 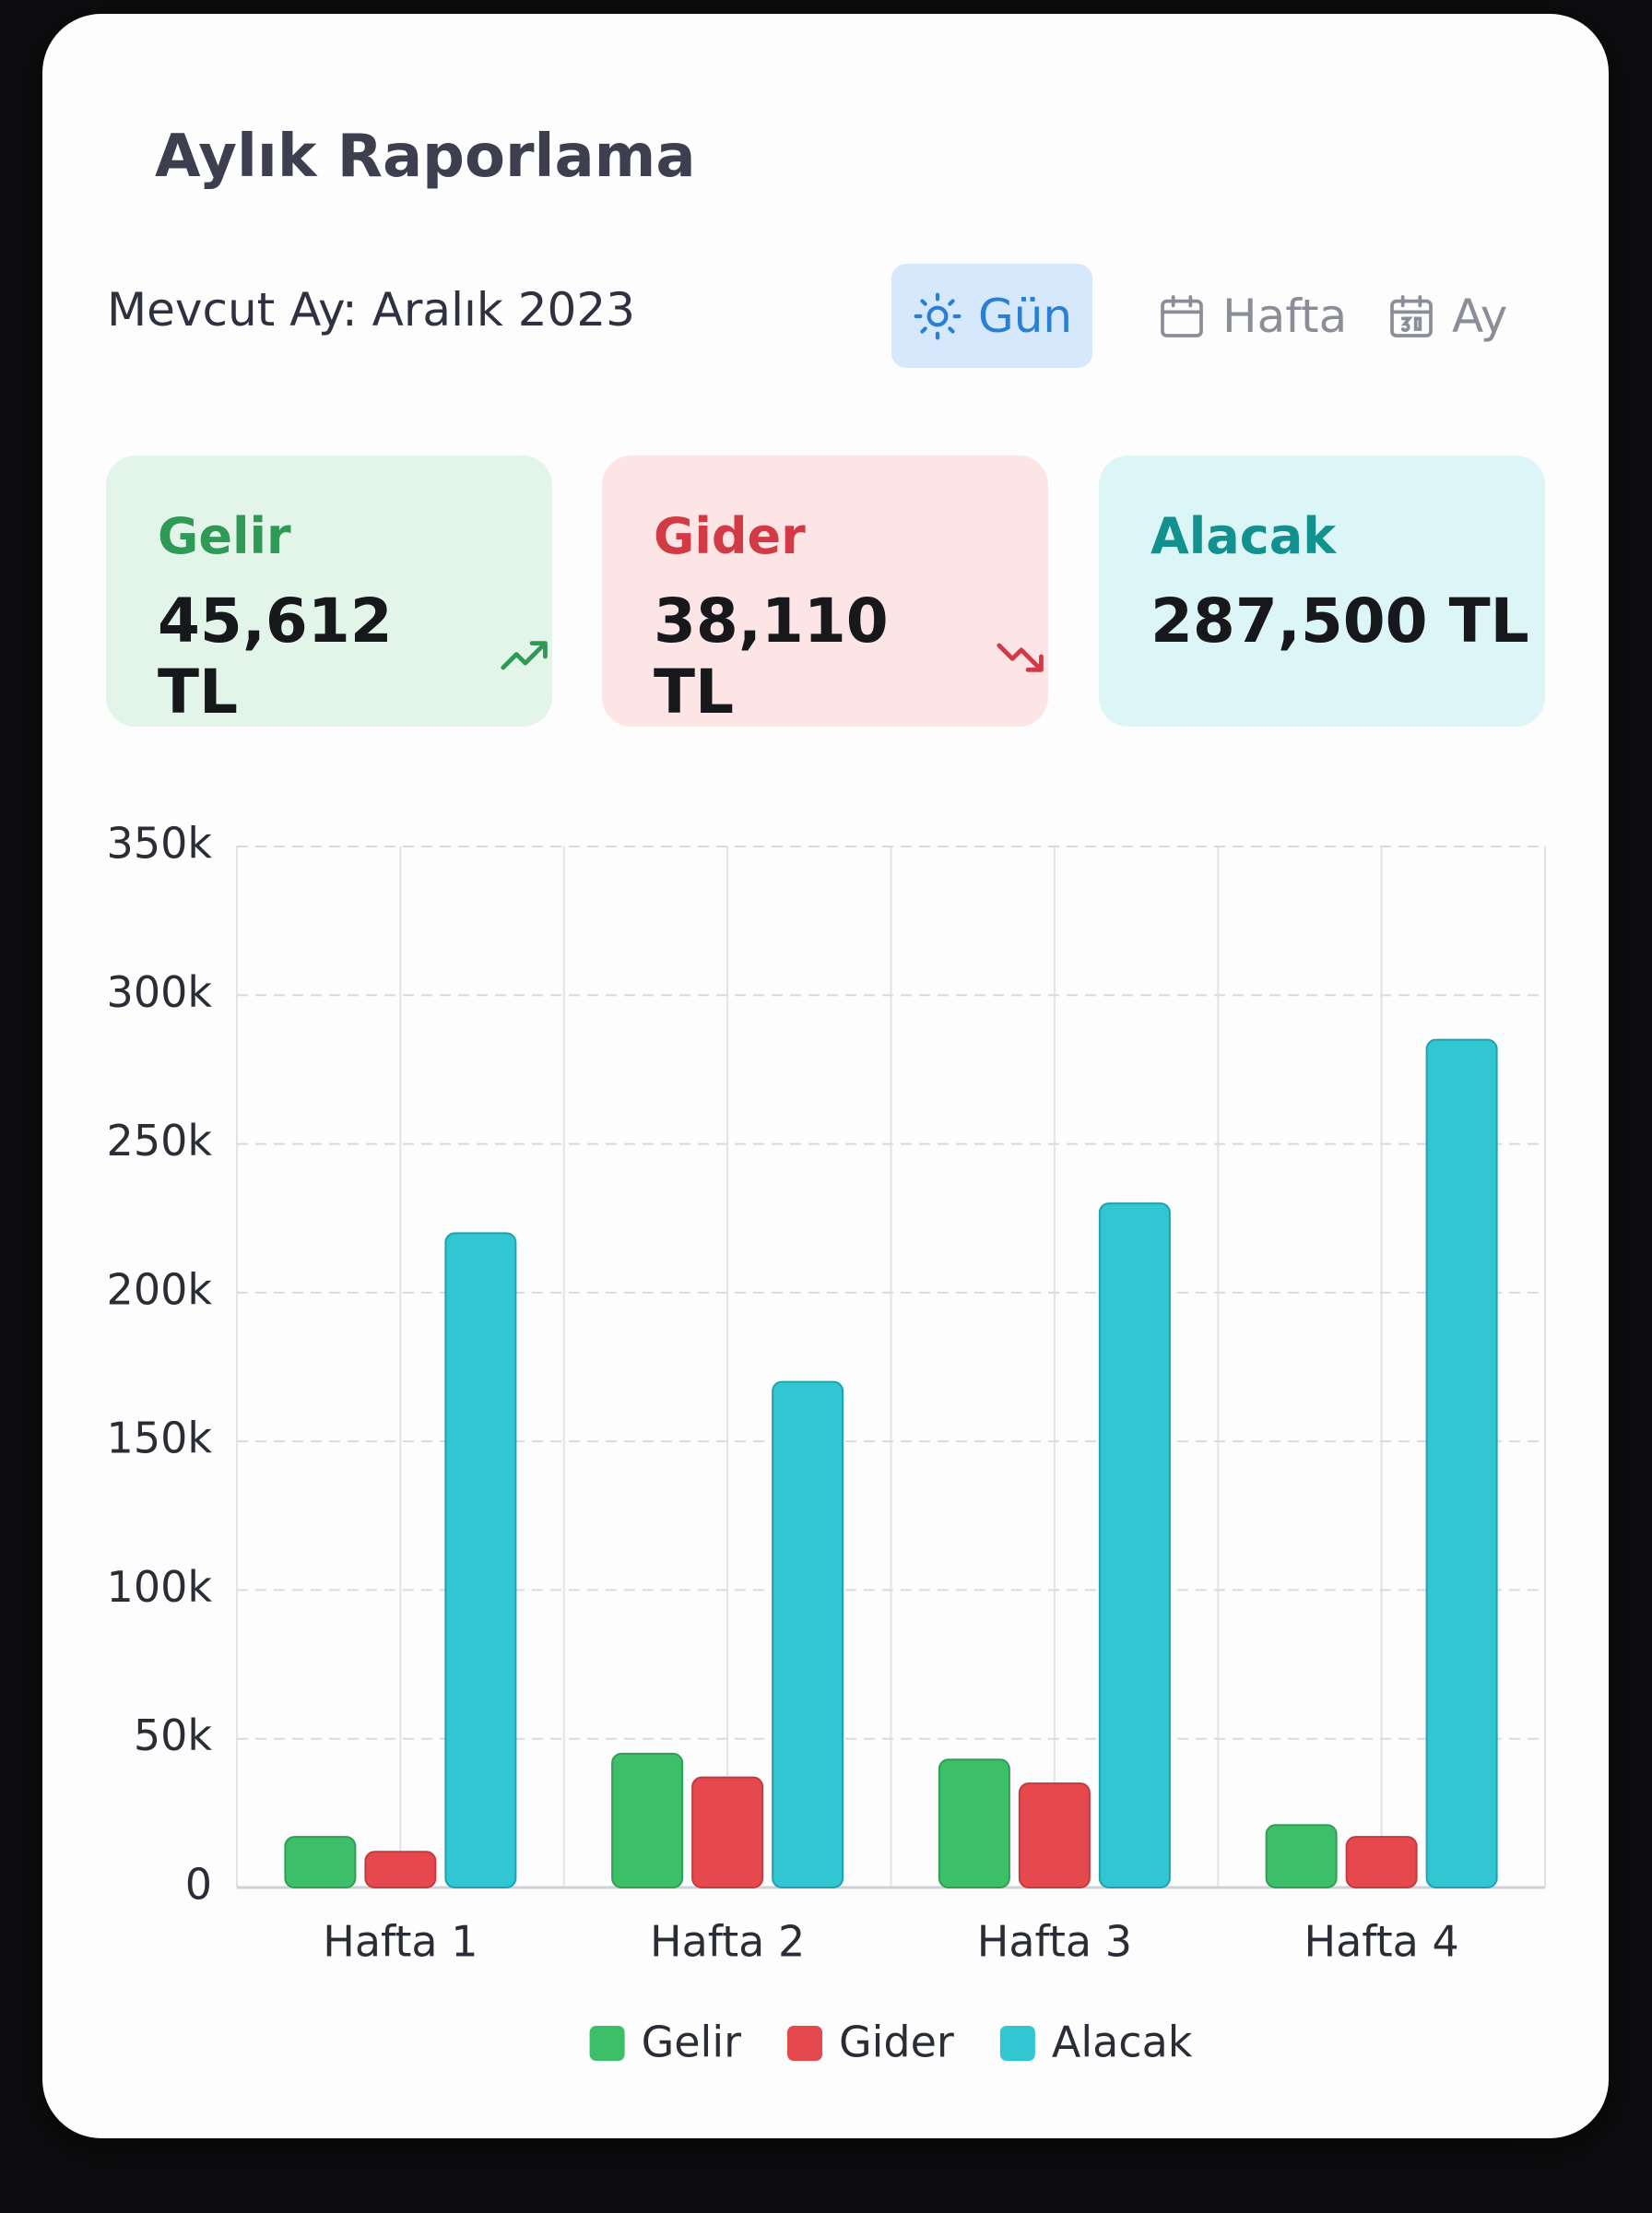 I want to click on x-tick-label: Hafta 2, so click(x=727, y=1942).